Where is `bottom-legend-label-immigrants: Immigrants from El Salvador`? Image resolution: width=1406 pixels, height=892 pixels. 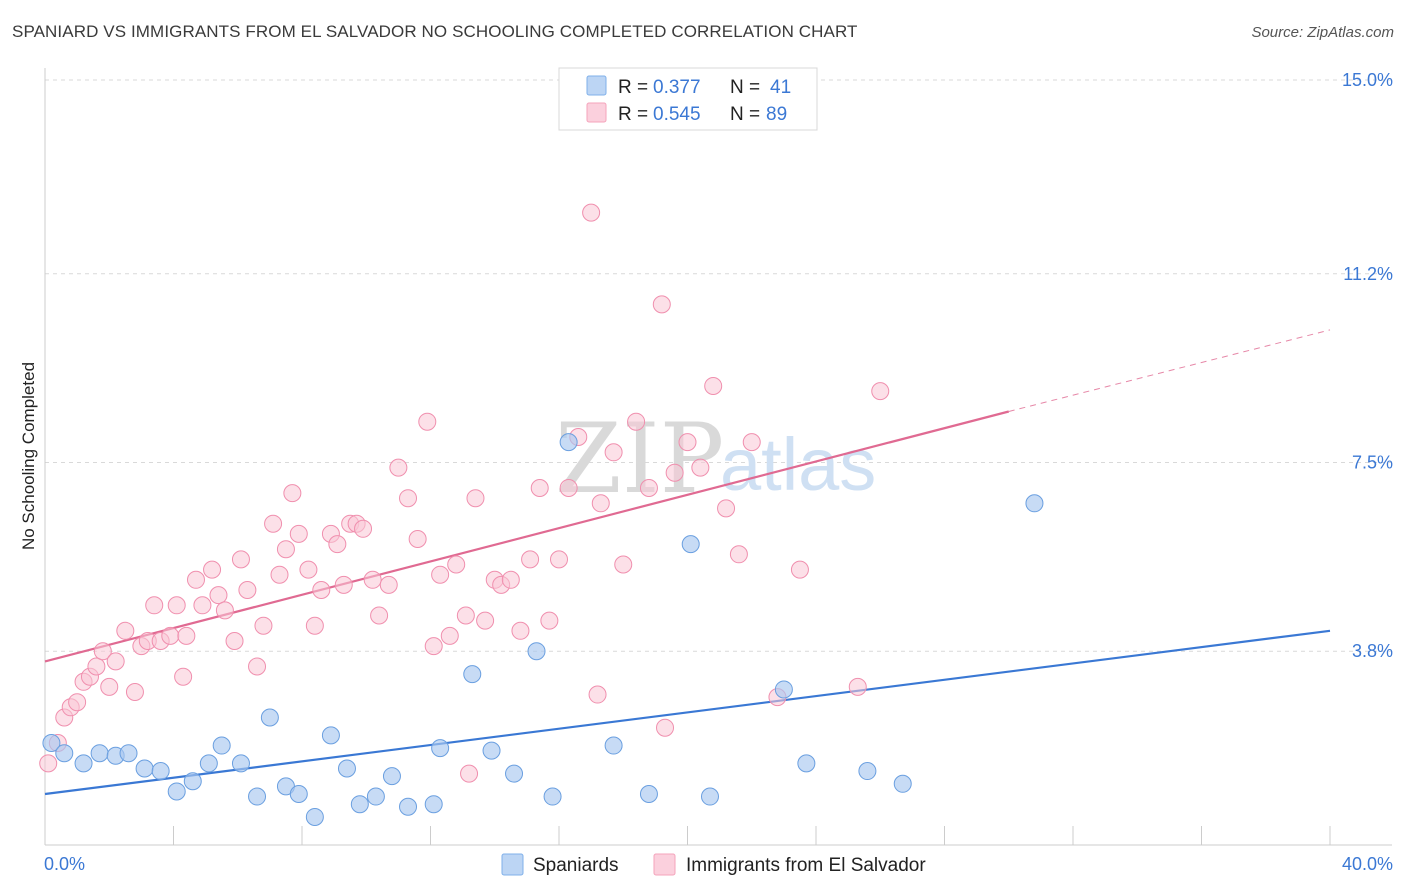
bottom-legend-label-immigrants: Immigrants from El Salvador is located at coordinates (806, 865).